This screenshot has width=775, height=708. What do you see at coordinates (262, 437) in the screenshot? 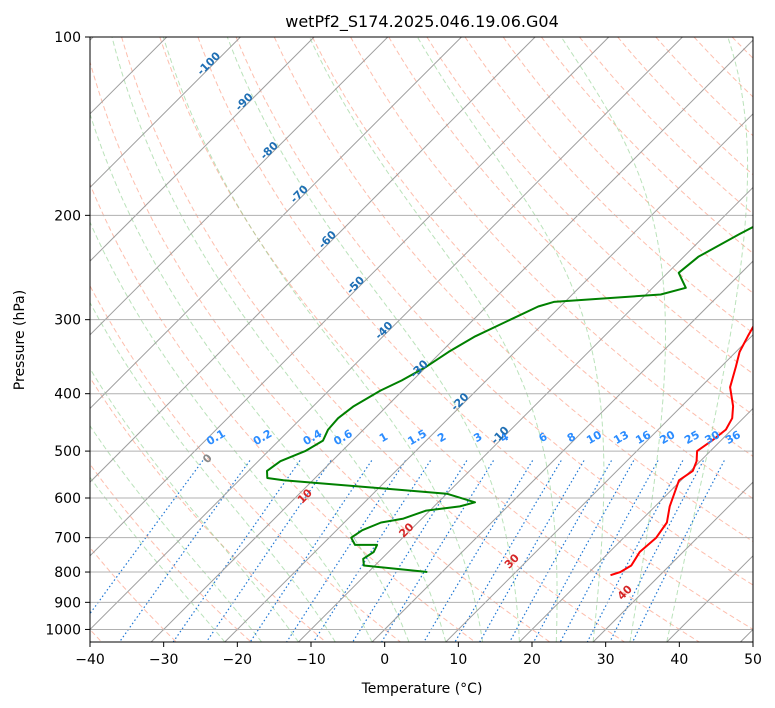
I see `mixing-ratio-label: 0.2` at bounding box center [262, 437].